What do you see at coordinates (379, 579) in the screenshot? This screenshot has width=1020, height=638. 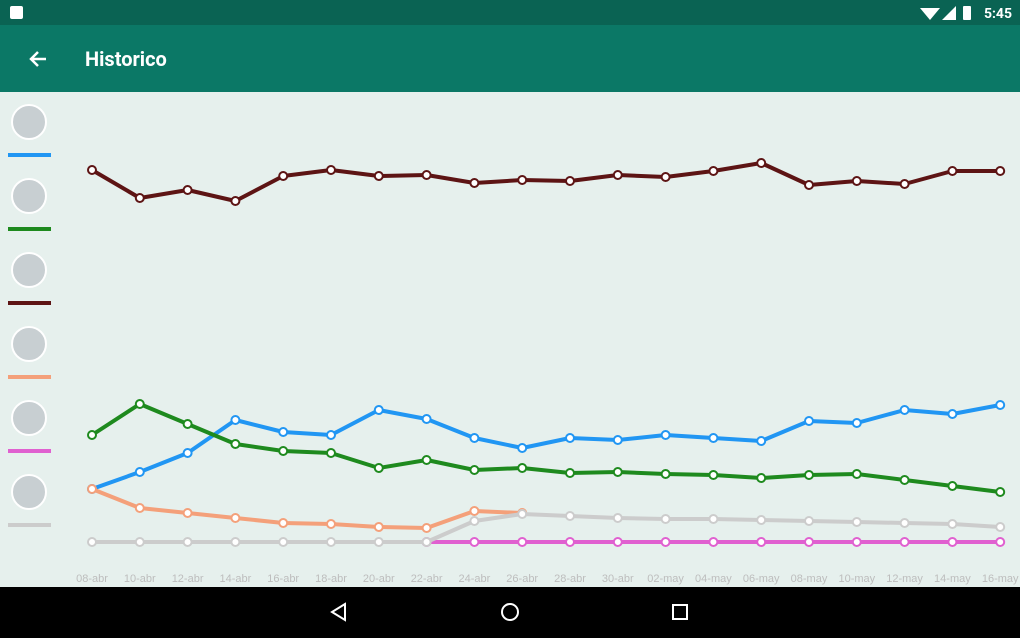 I see `x-tick-label: 20-abr` at bounding box center [379, 579].